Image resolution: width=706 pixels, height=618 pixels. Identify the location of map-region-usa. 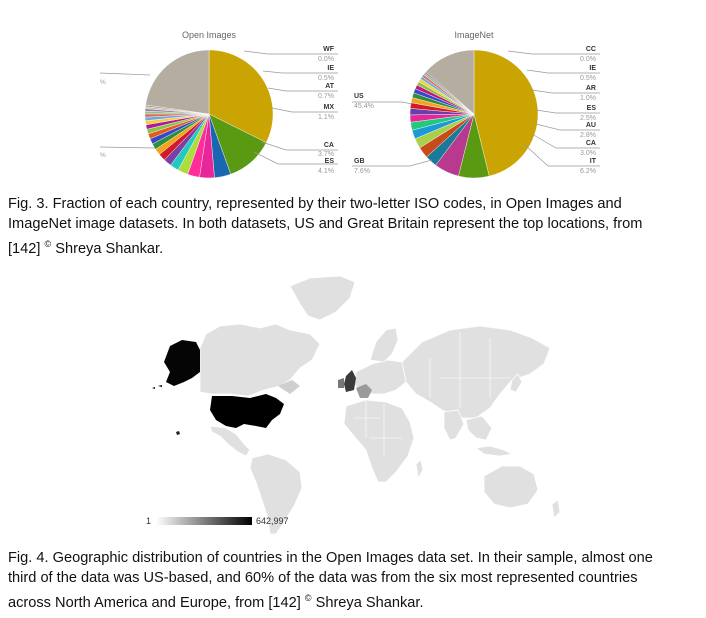
(247, 411).